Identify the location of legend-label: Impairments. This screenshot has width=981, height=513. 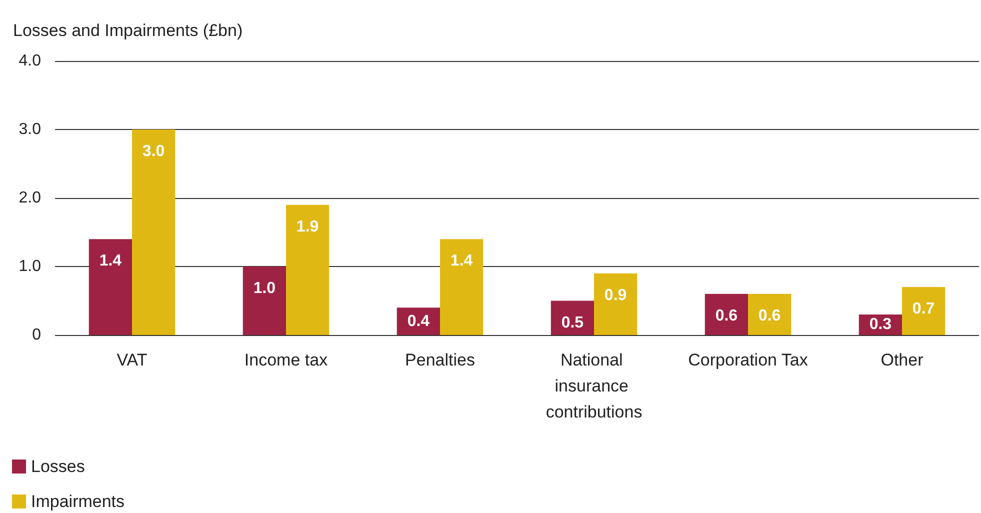
(78, 501).